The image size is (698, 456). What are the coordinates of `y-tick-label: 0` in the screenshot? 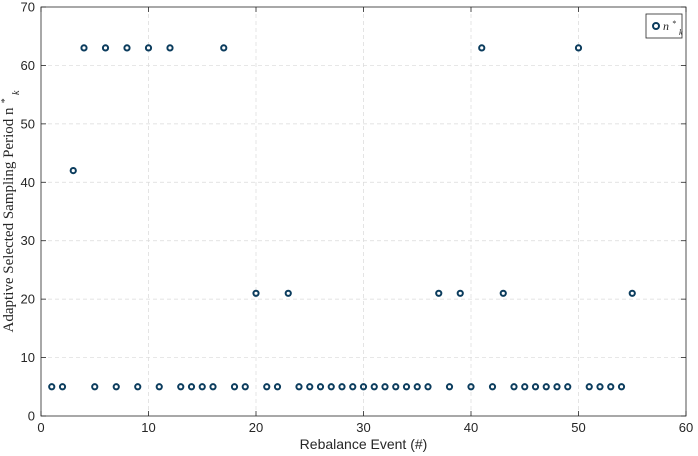 It's located at (31, 416).